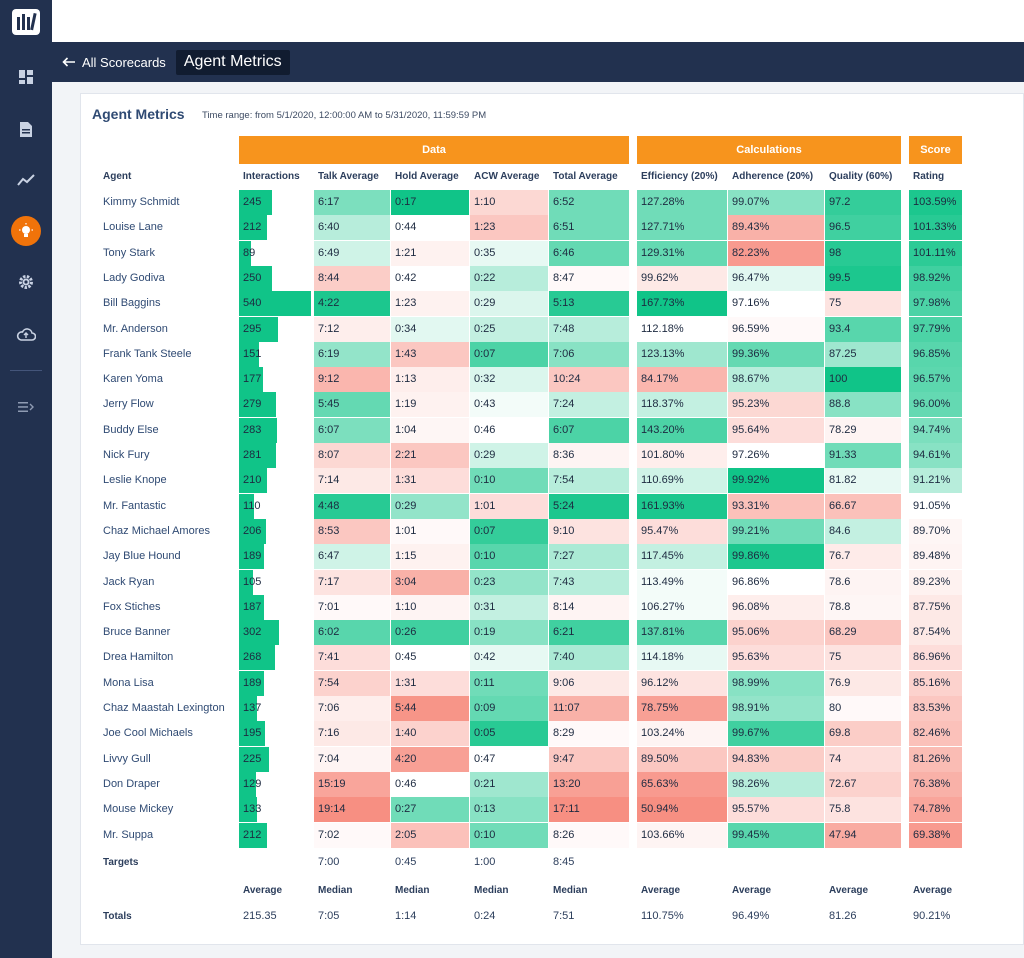 This screenshot has width=1024, height=958. What do you see at coordinates (329, 916) in the screenshot?
I see `total-talk: 7:05` at bounding box center [329, 916].